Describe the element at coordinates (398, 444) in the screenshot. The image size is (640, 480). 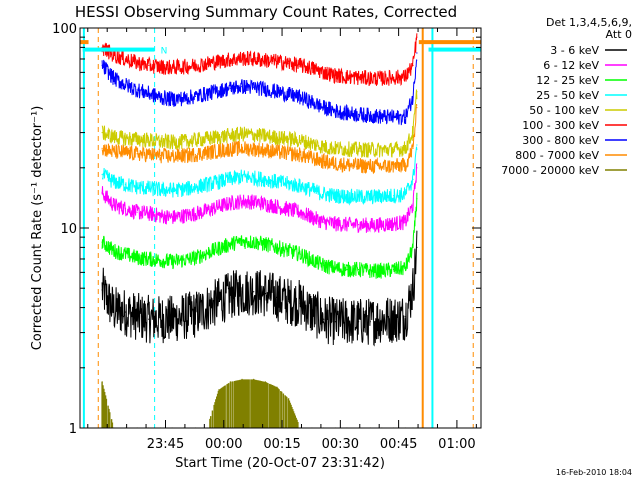
I see `x-tick-label: 00:45` at that location.